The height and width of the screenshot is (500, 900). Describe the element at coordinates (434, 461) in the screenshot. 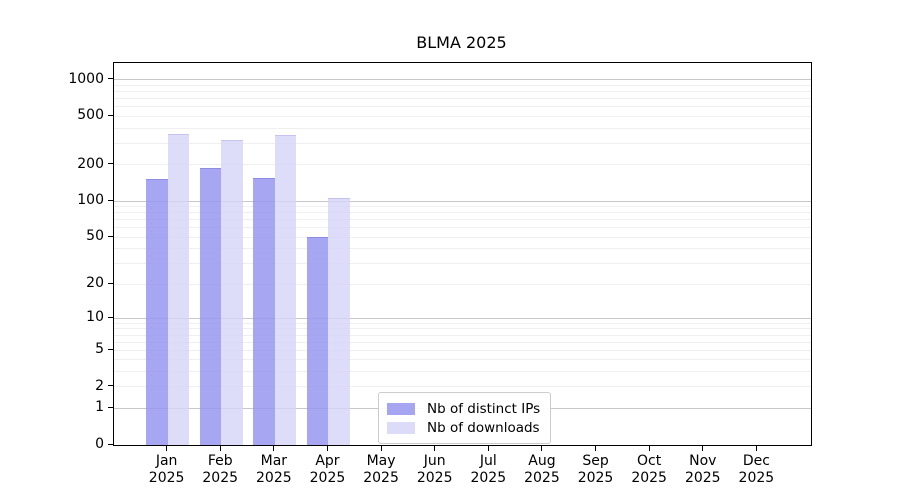

I see `x-tick-month: Jun` at that location.